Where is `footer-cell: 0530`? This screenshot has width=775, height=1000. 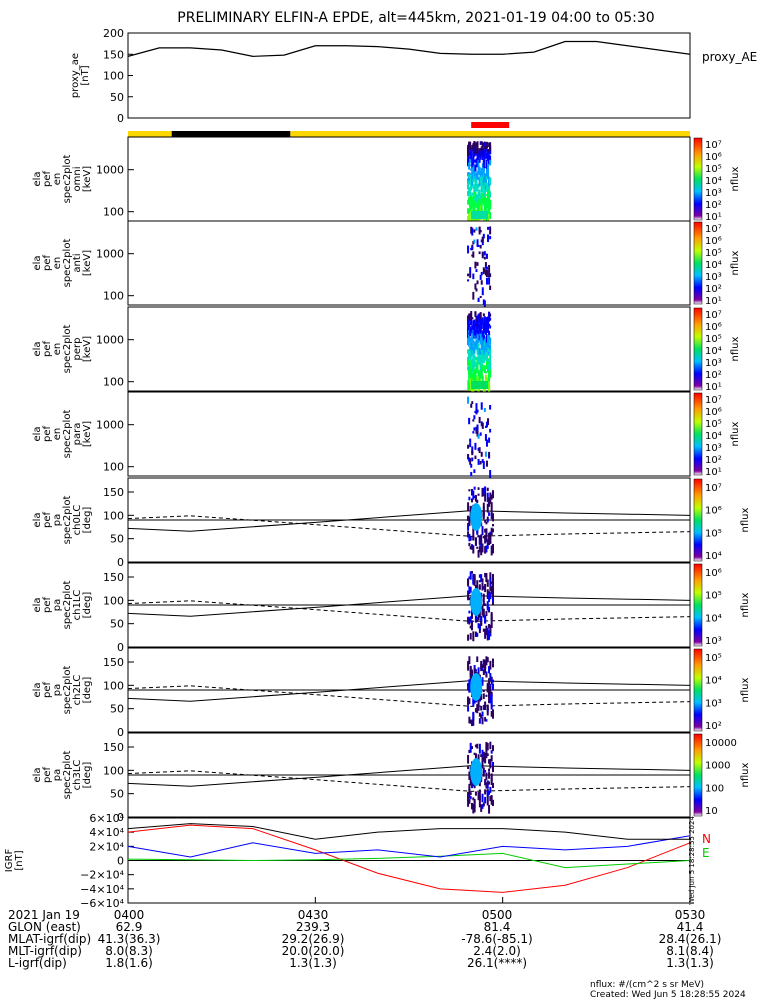 footer-cell: 0530 is located at coordinates (690, 915).